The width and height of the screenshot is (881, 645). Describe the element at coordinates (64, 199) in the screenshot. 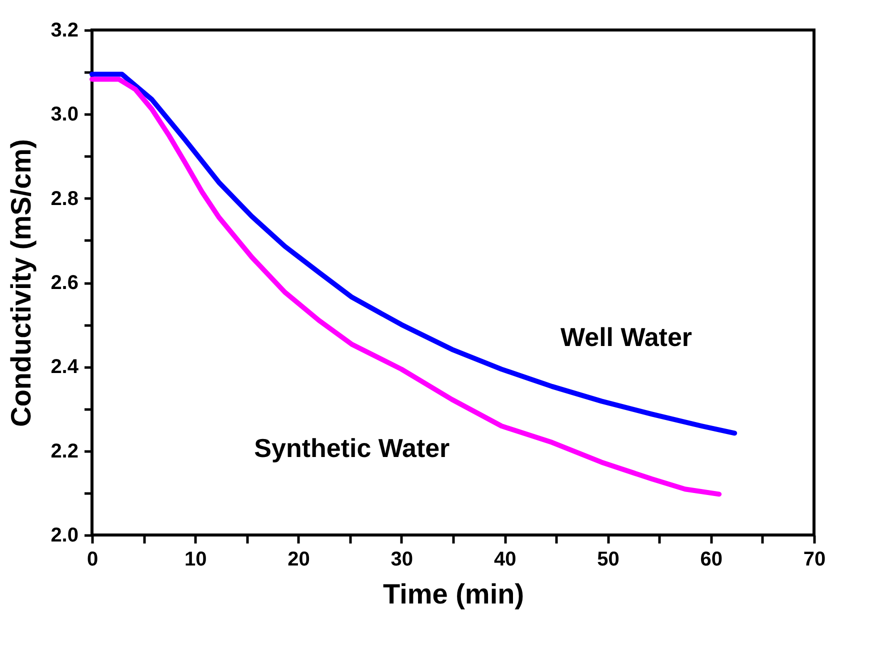

I see `y-tick-label: 2.8` at that location.